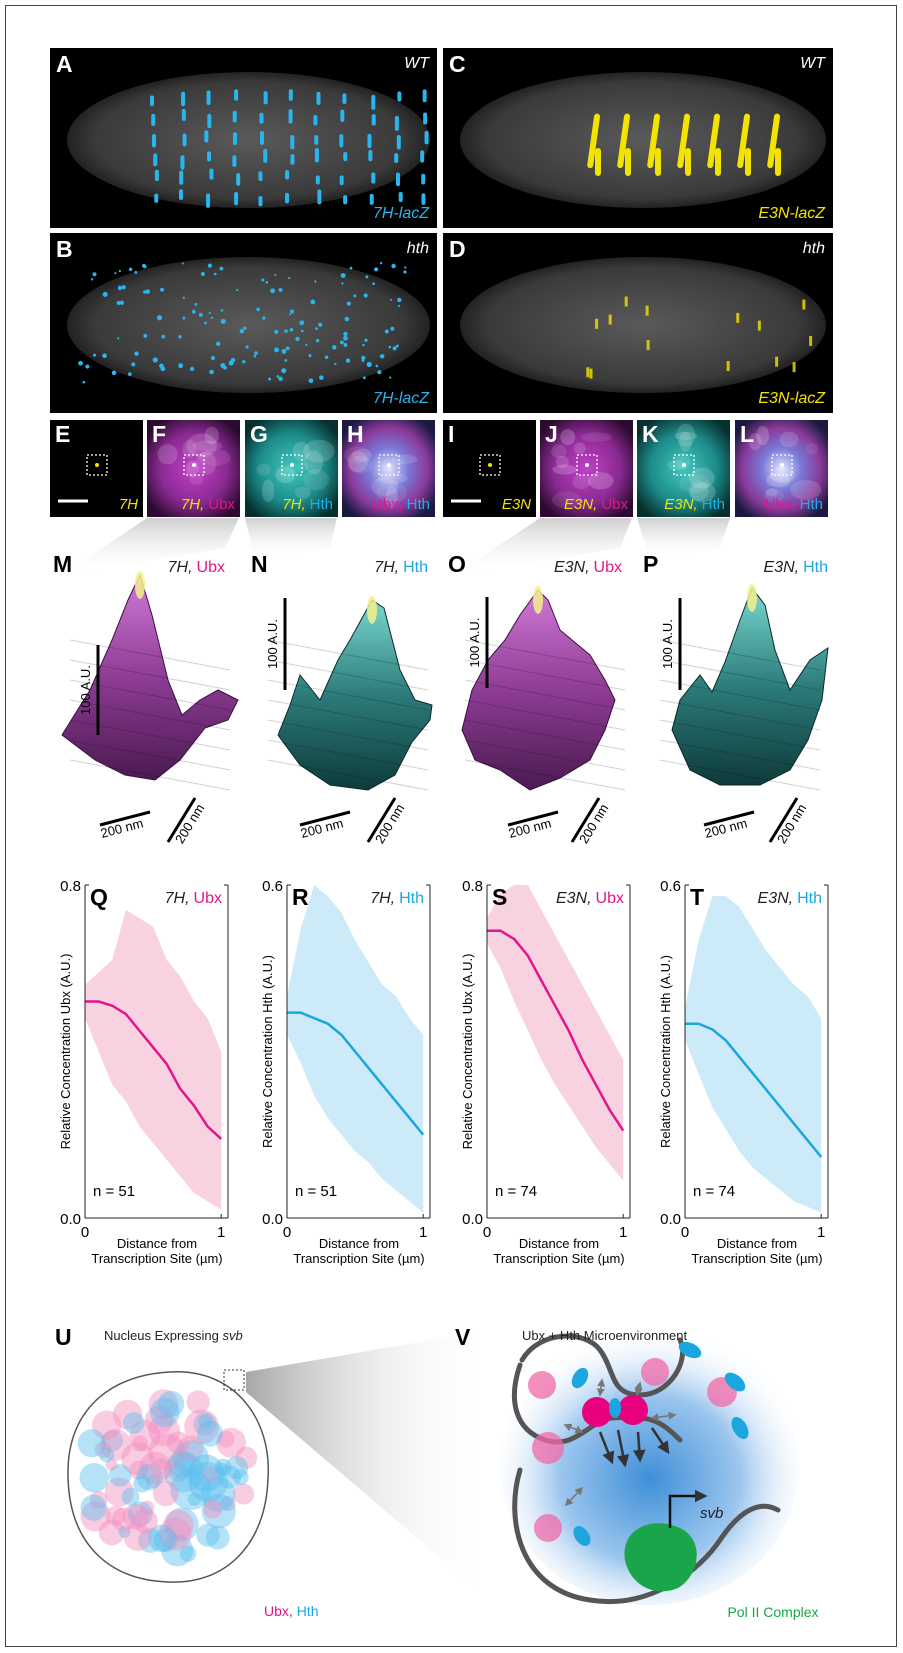 This screenshot has height=1653, width=903. Describe the element at coordinates (756, 1258) in the screenshot. I see `x-axis-label: Transcription Site (µm)` at that location.